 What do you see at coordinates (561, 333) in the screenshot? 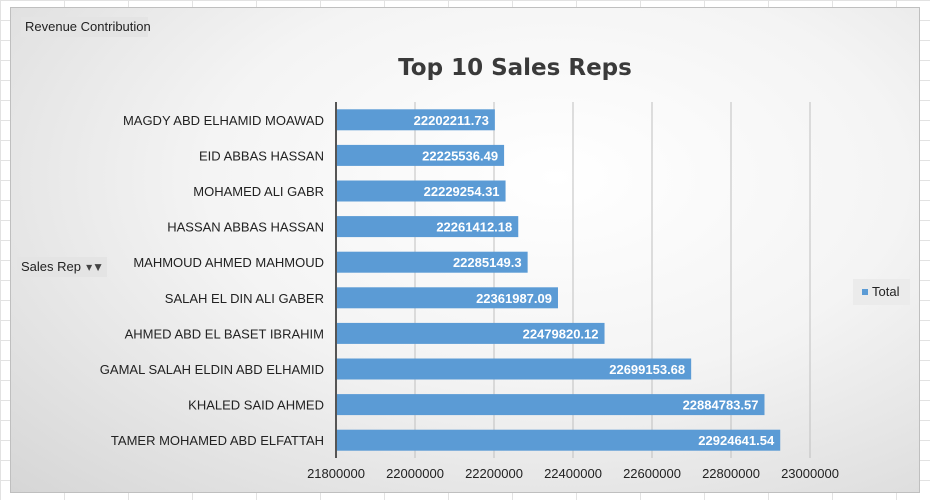
I see `data-label: 22479820.12` at bounding box center [561, 333].